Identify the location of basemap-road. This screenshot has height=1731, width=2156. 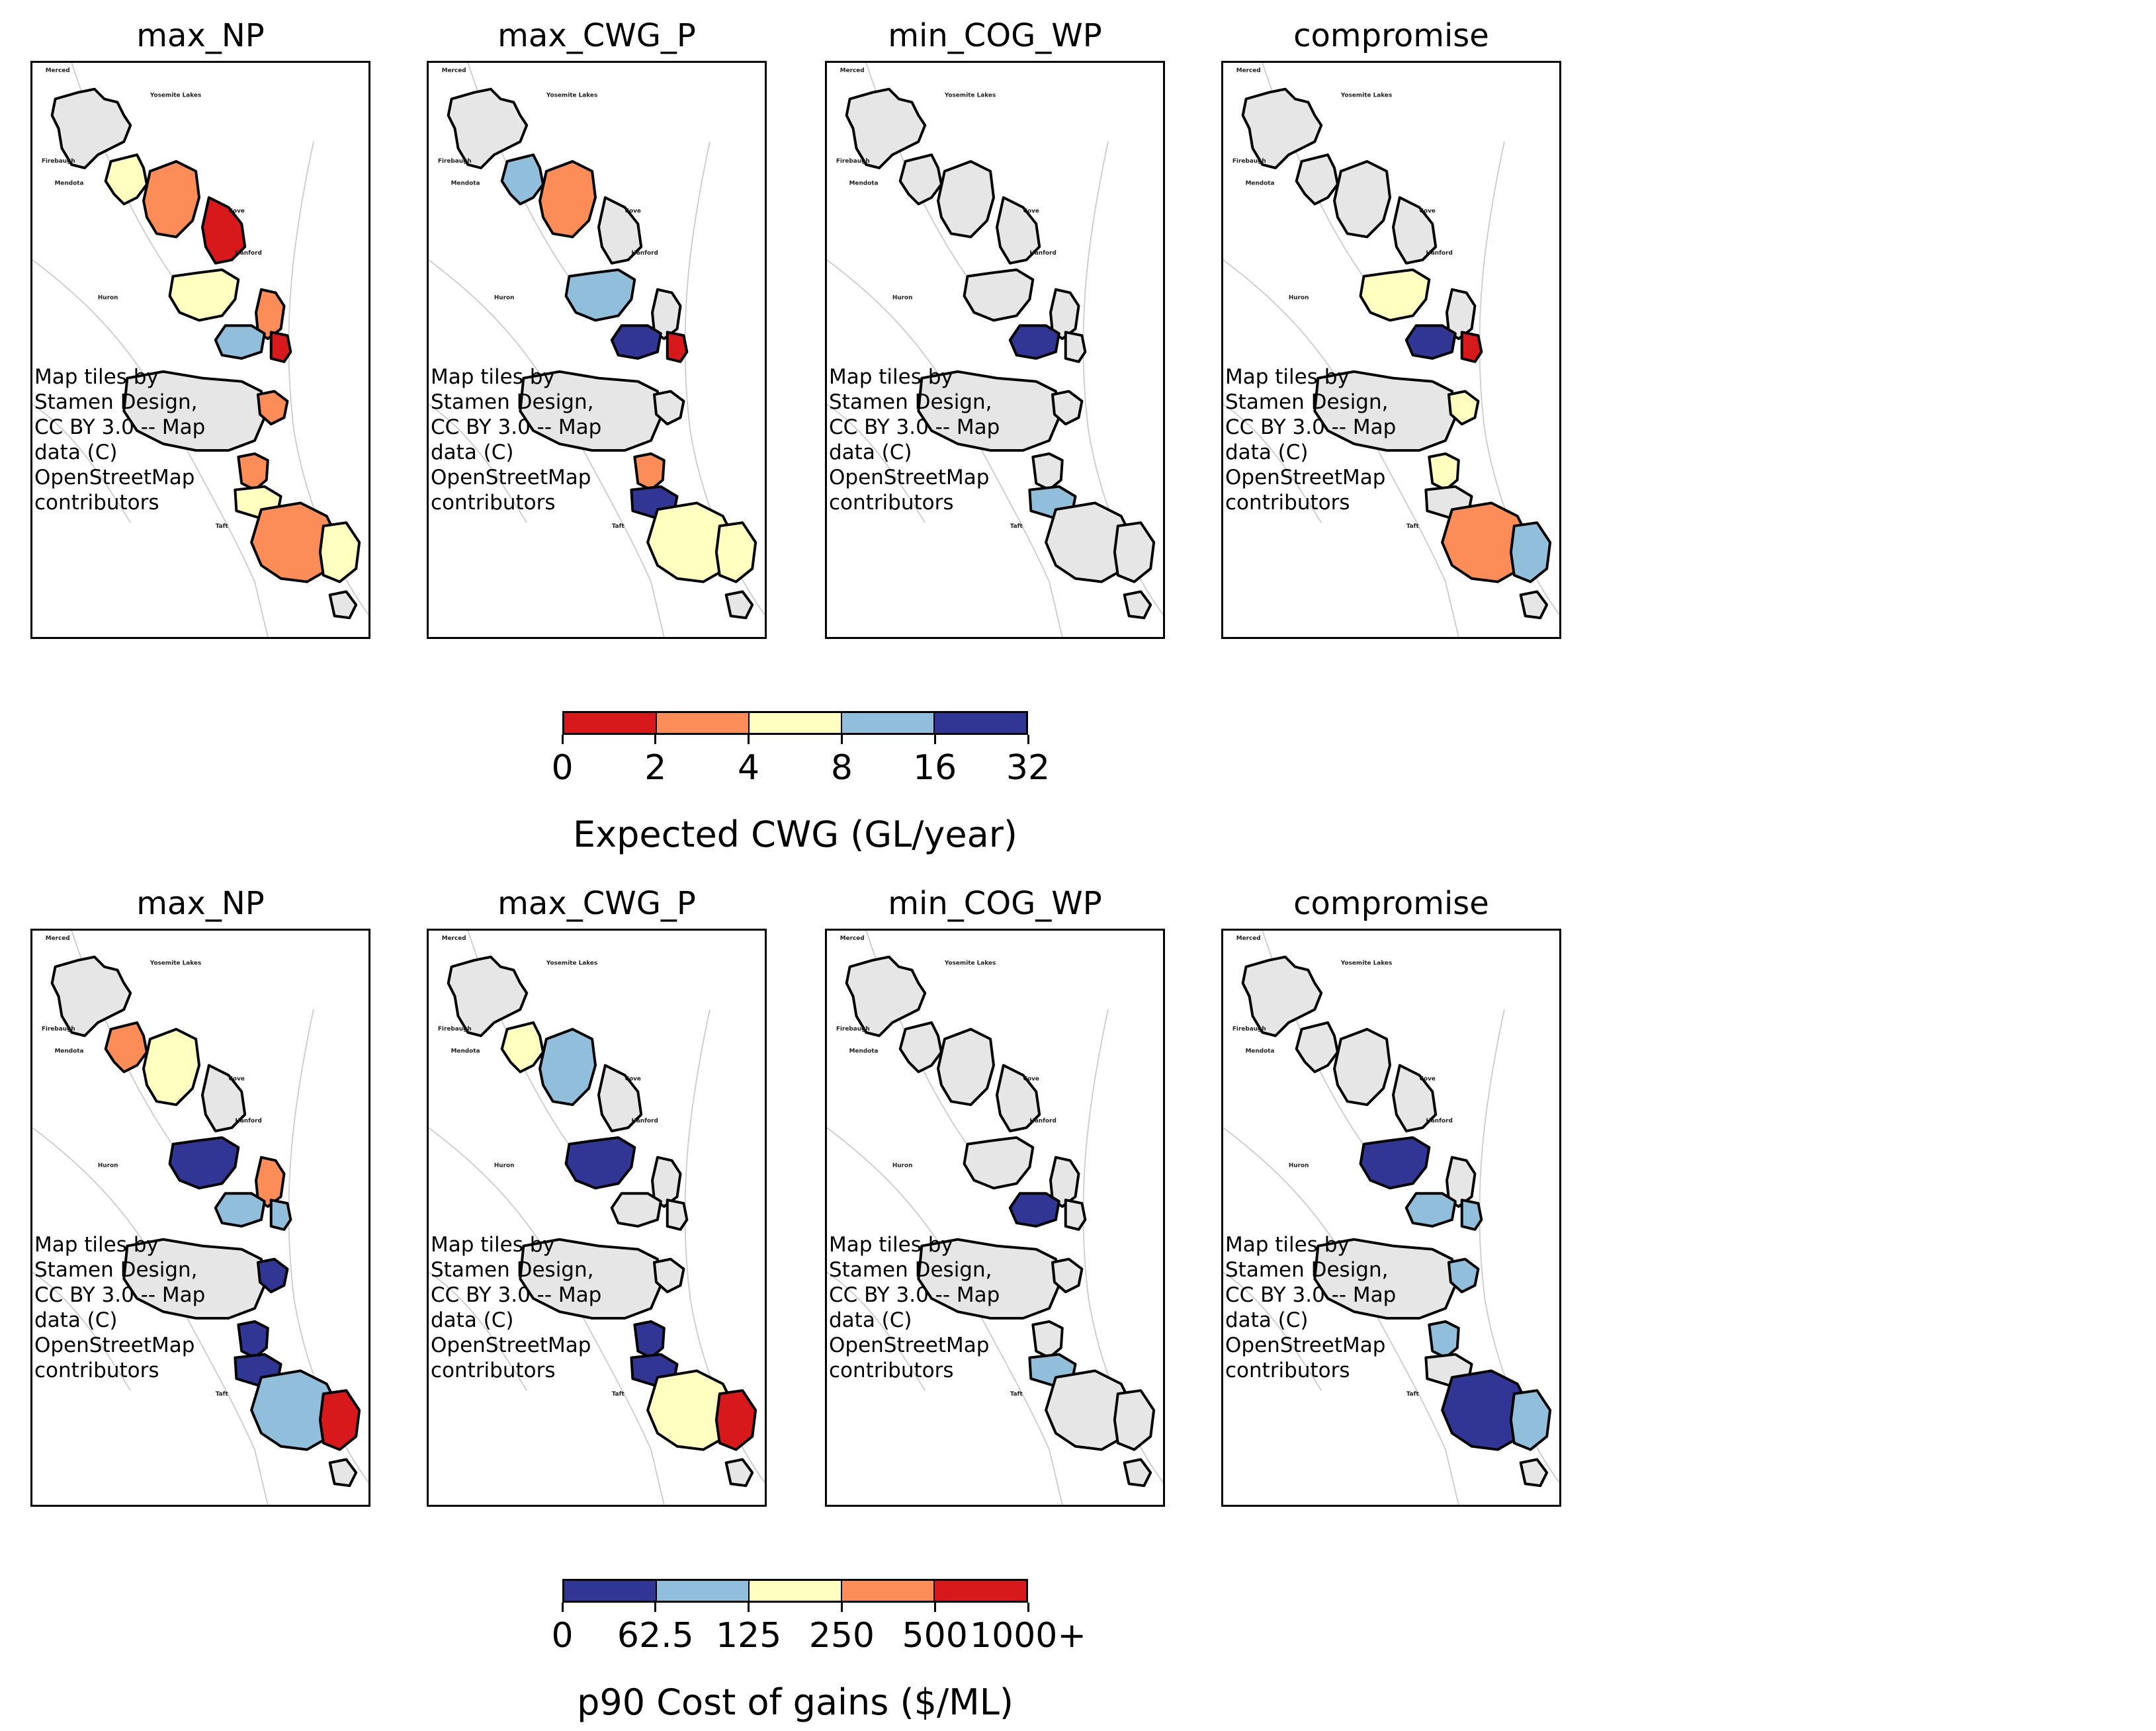
(1272, 1331).